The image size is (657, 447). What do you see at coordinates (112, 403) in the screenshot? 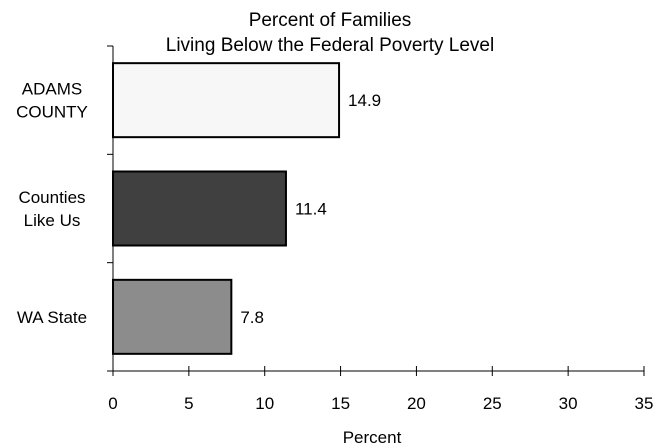
I see `x-tick-label: 0` at bounding box center [112, 403].